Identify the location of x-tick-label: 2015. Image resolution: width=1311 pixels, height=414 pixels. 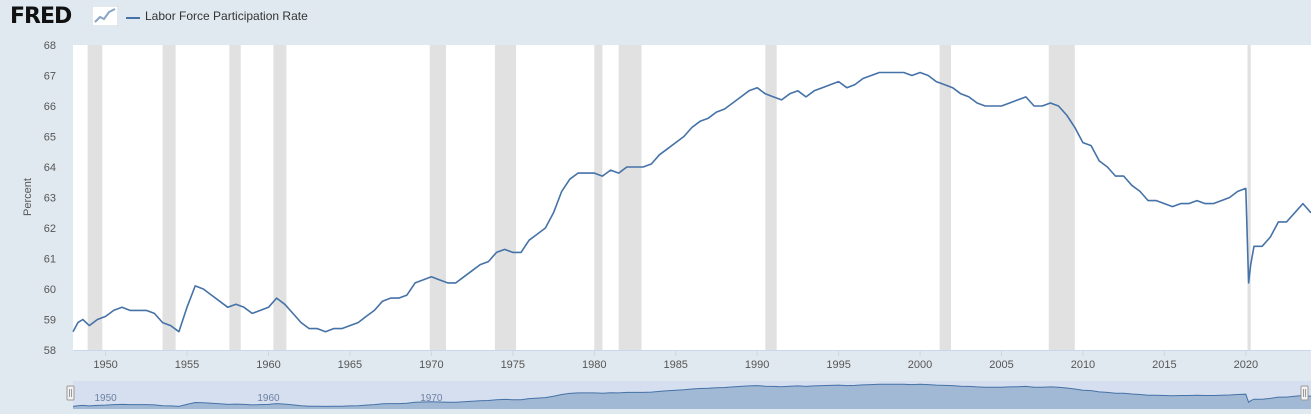
(1164, 365).